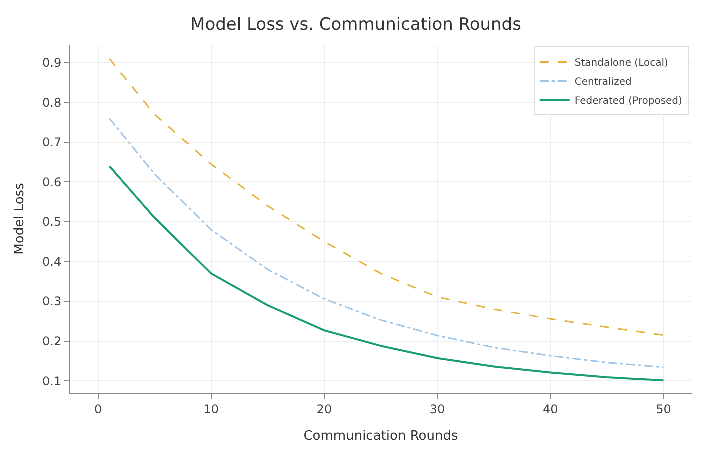  I want to click on x-tick-label: 10, so click(211, 409).